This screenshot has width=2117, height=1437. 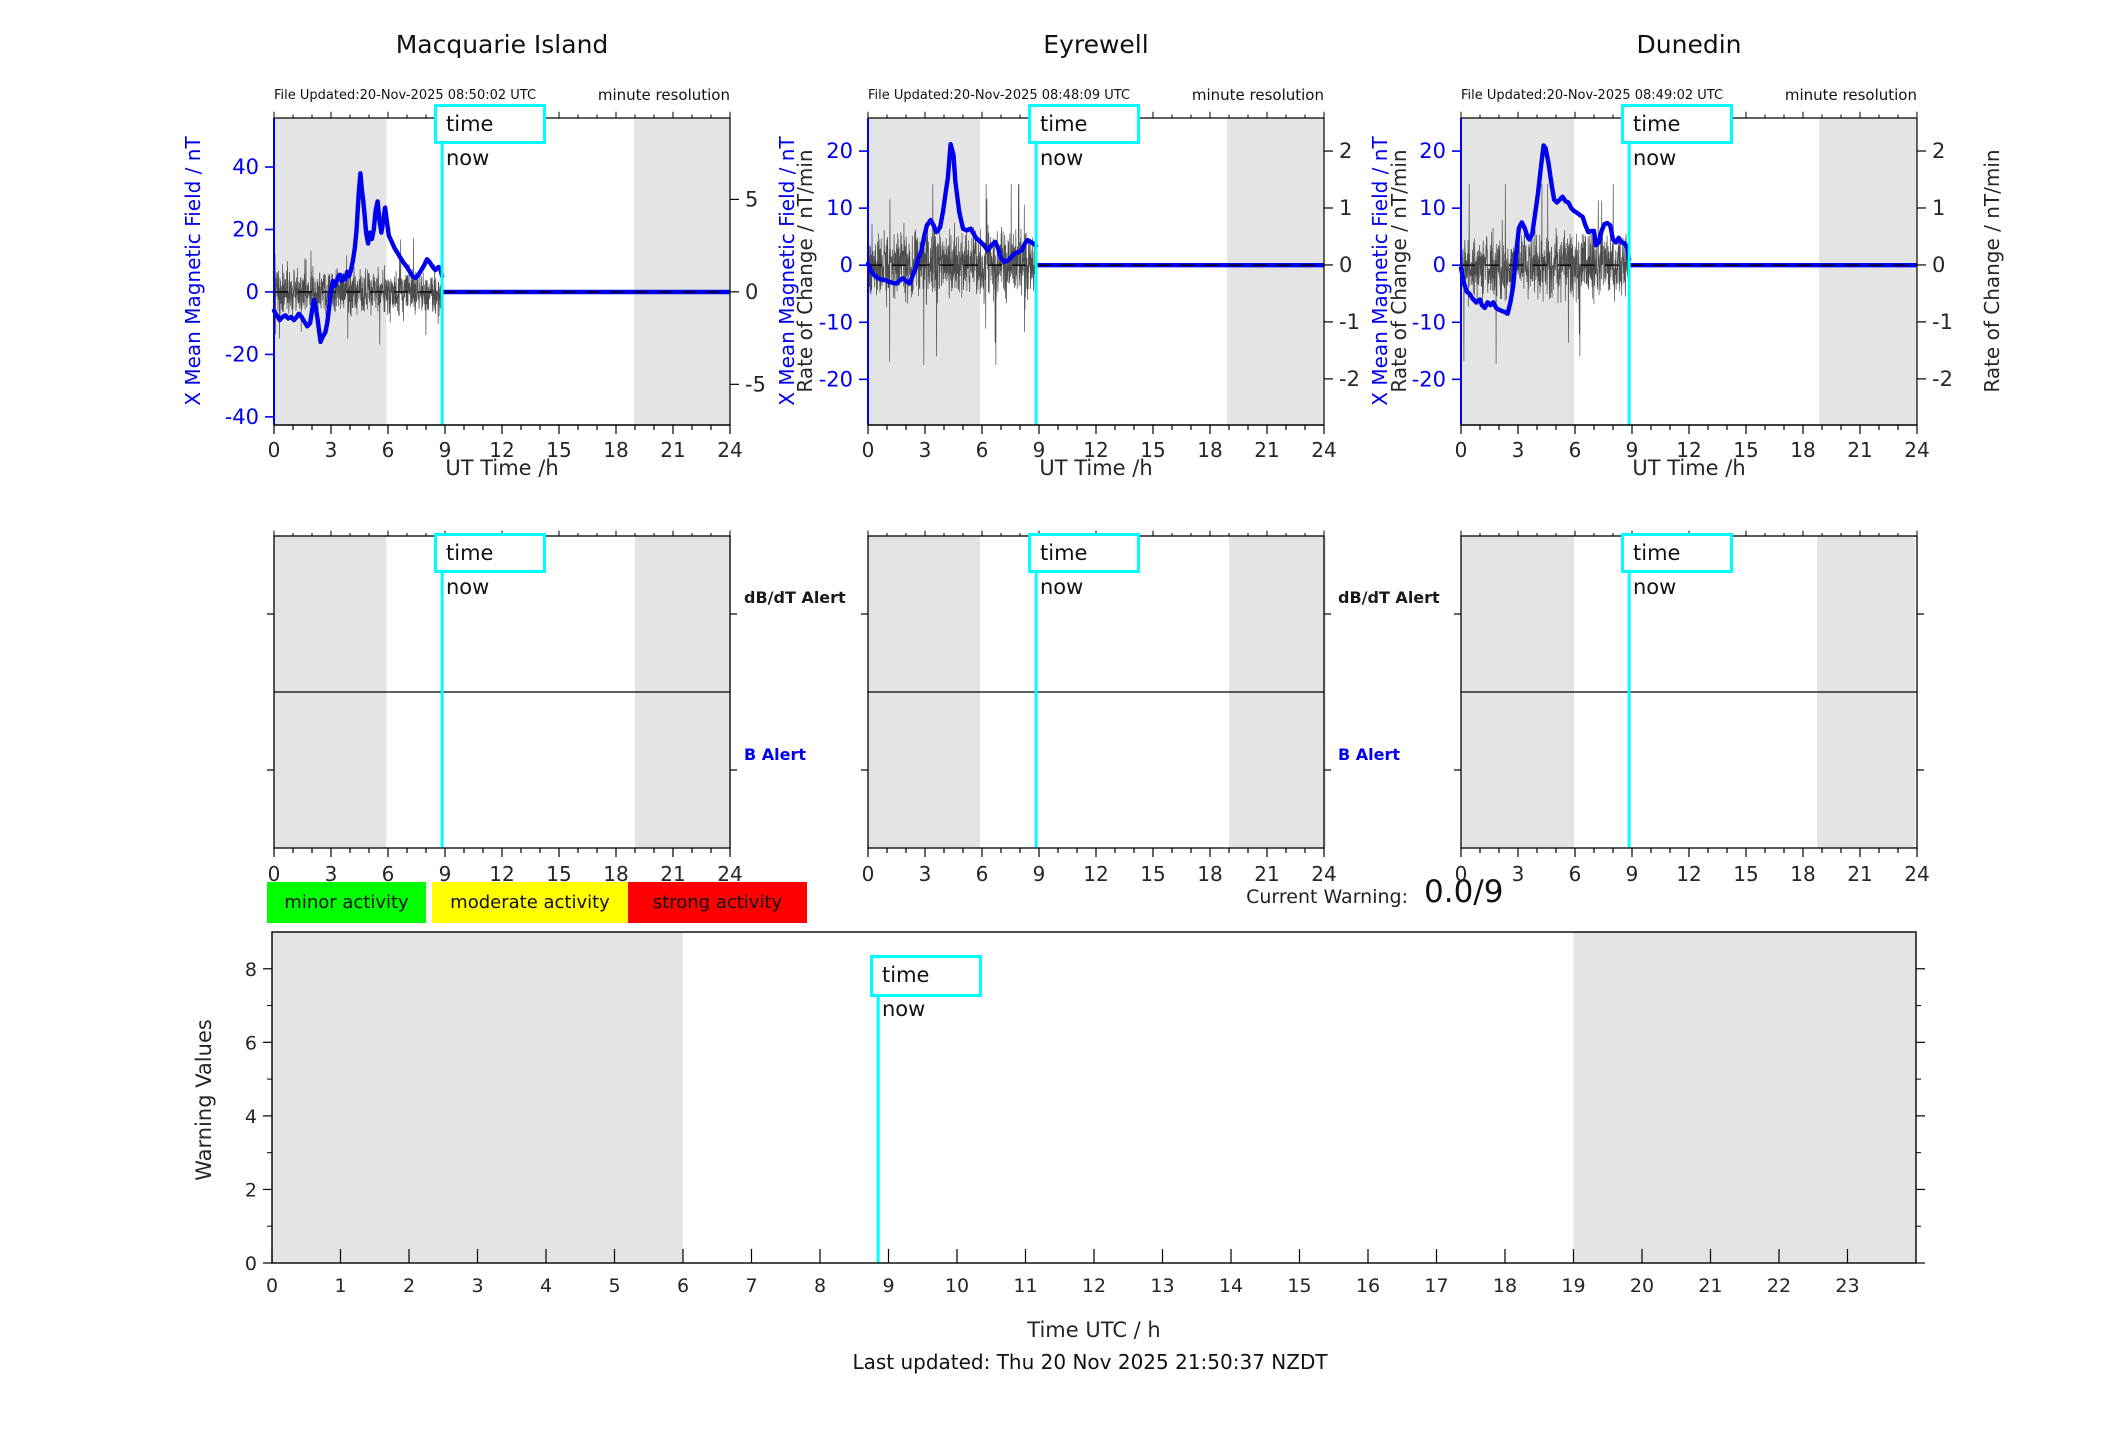 I want to click on time-now-box-plot-eyrewell: time now, so click(x=1084, y=137).